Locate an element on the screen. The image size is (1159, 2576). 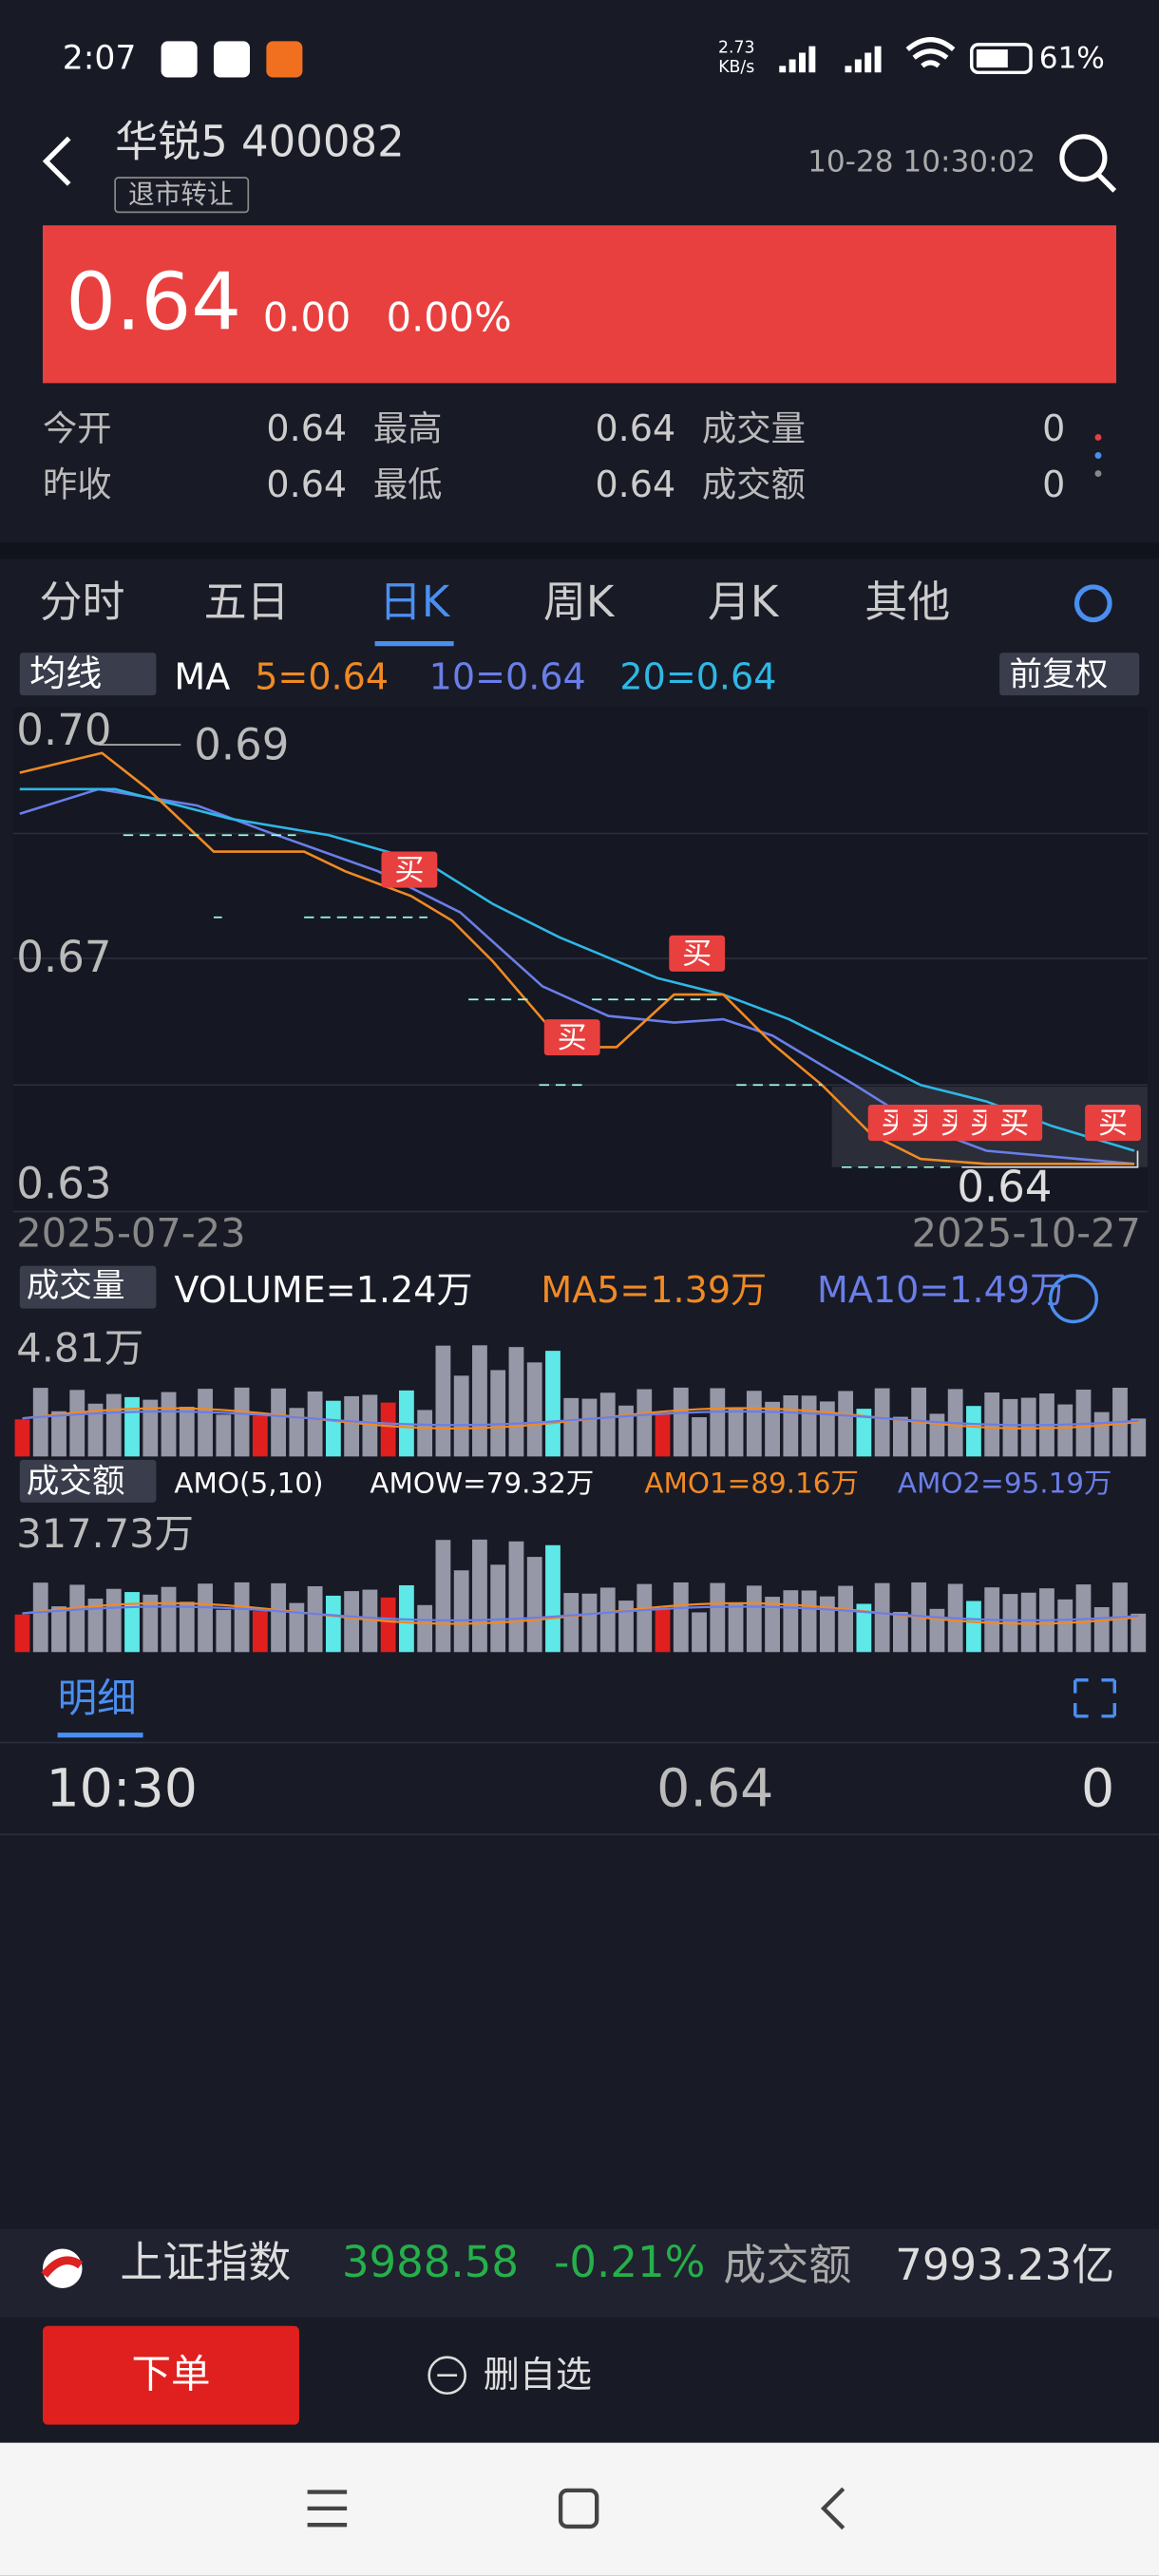
back-button is located at coordinates (56, 161).